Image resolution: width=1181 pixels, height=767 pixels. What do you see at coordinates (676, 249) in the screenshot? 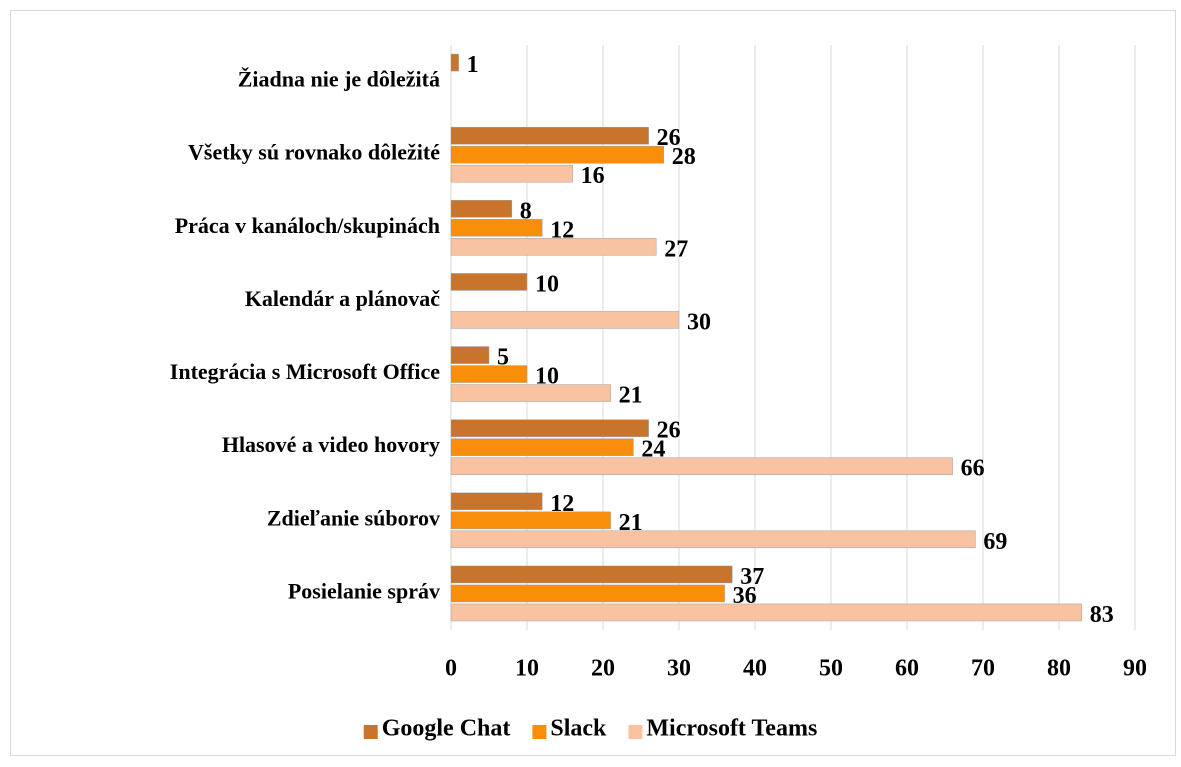
I see `data-label: 27` at bounding box center [676, 249].